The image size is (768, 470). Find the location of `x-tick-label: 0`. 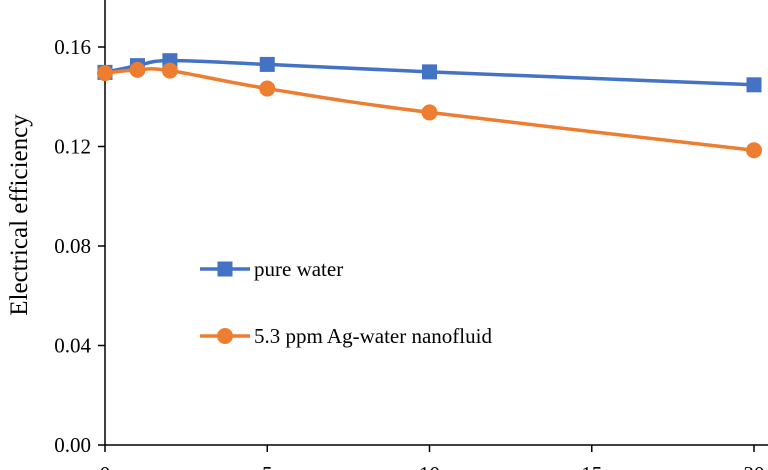

x-tick-label: 0 is located at coordinates (105, 466).